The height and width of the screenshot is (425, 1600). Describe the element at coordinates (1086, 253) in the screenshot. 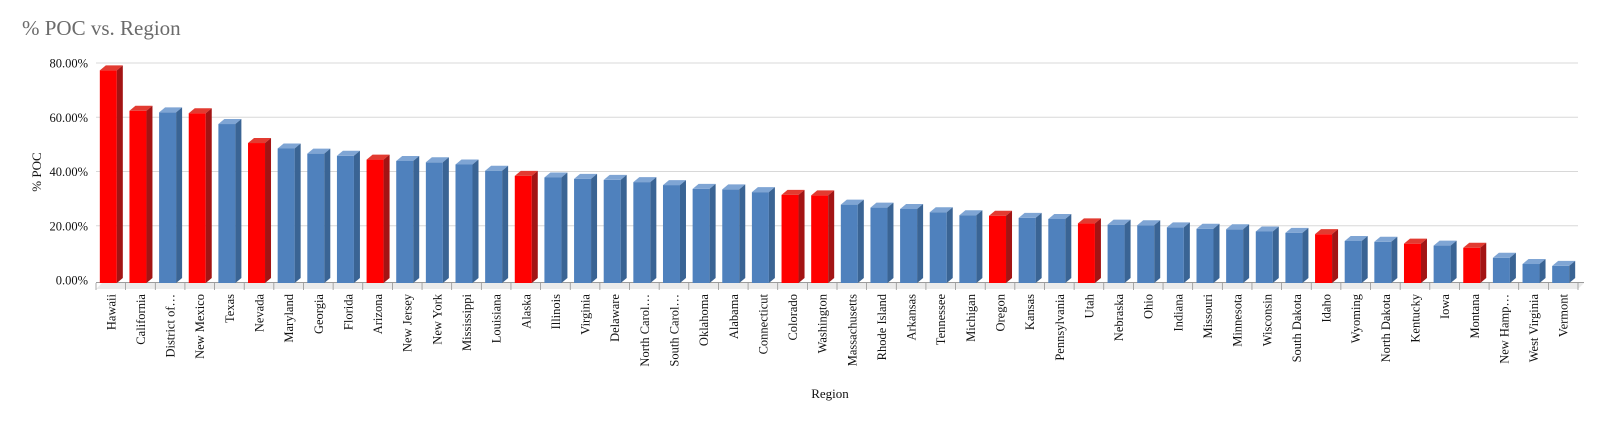

I see `bar-front-utah` at that location.